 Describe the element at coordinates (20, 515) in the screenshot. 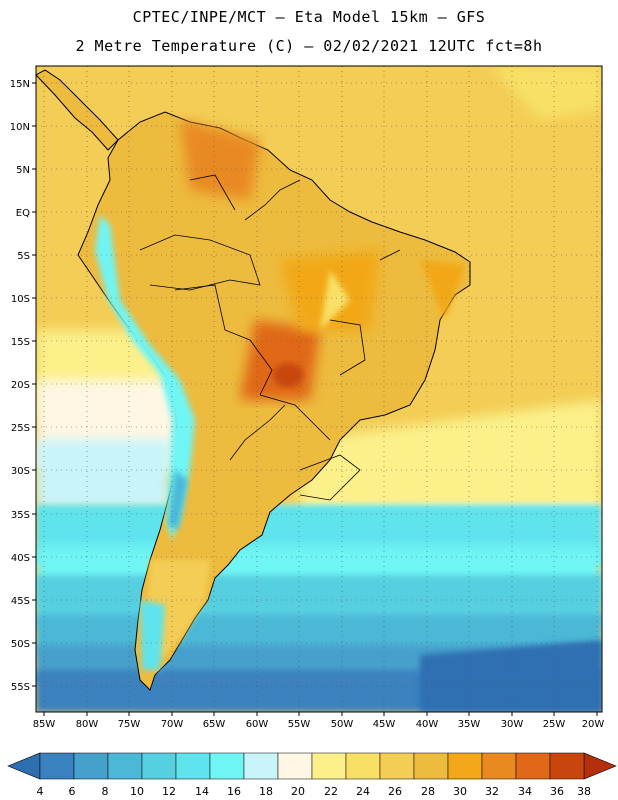

I see `lat-label: 35S` at that location.